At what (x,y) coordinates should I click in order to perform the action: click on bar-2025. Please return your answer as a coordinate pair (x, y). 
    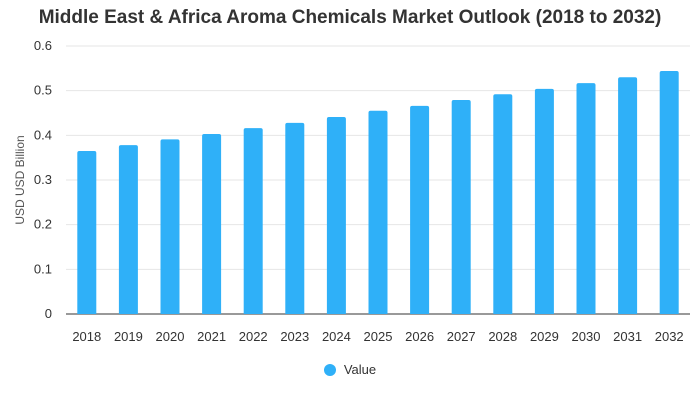
    Looking at the image, I should click on (378, 212).